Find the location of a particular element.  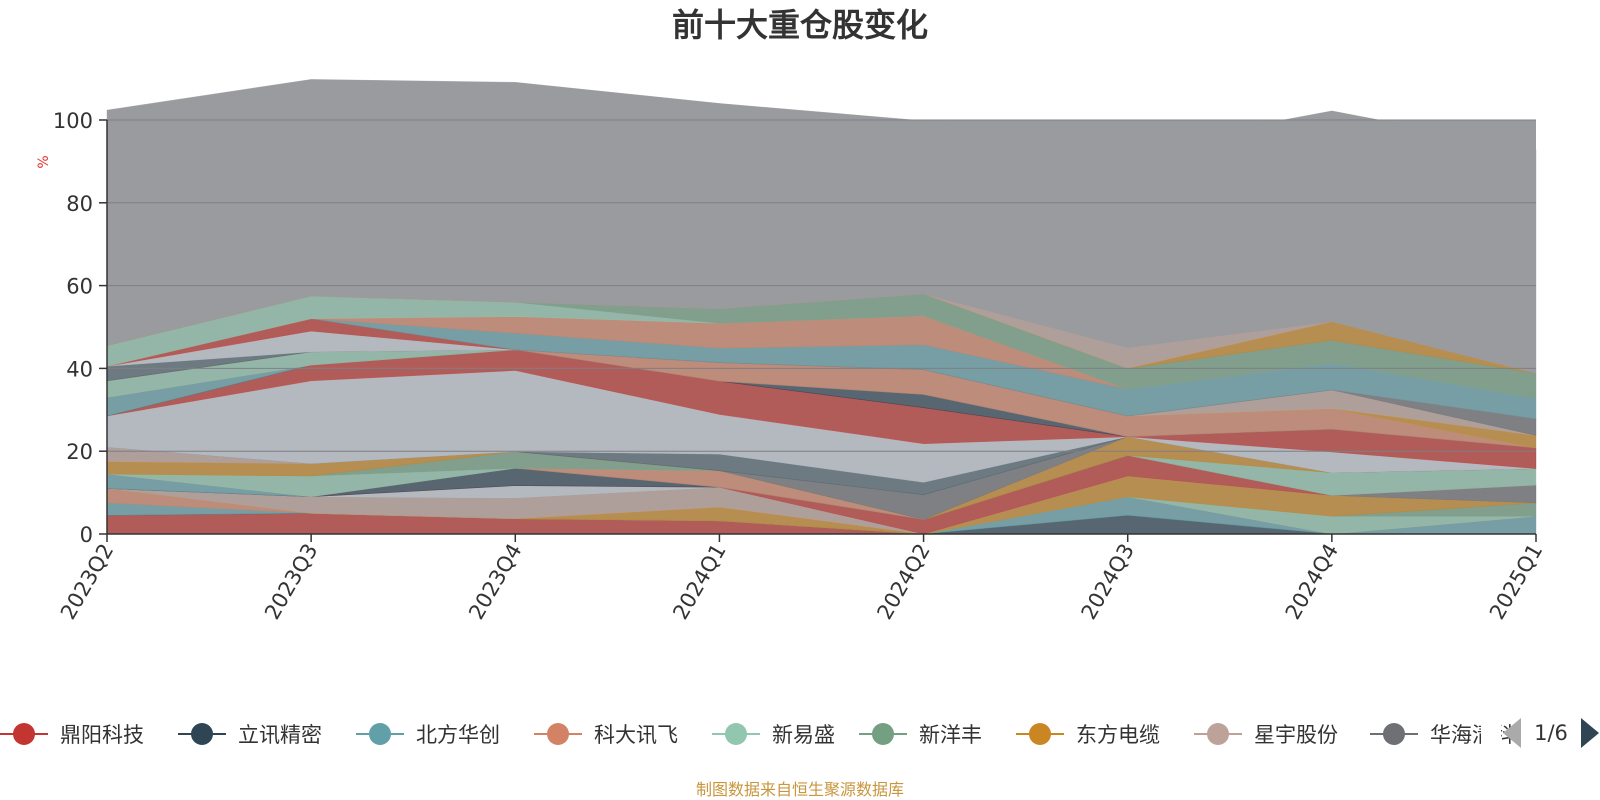

x-axis-tick-label: 2024Q3 is located at coordinates (1108, 582).